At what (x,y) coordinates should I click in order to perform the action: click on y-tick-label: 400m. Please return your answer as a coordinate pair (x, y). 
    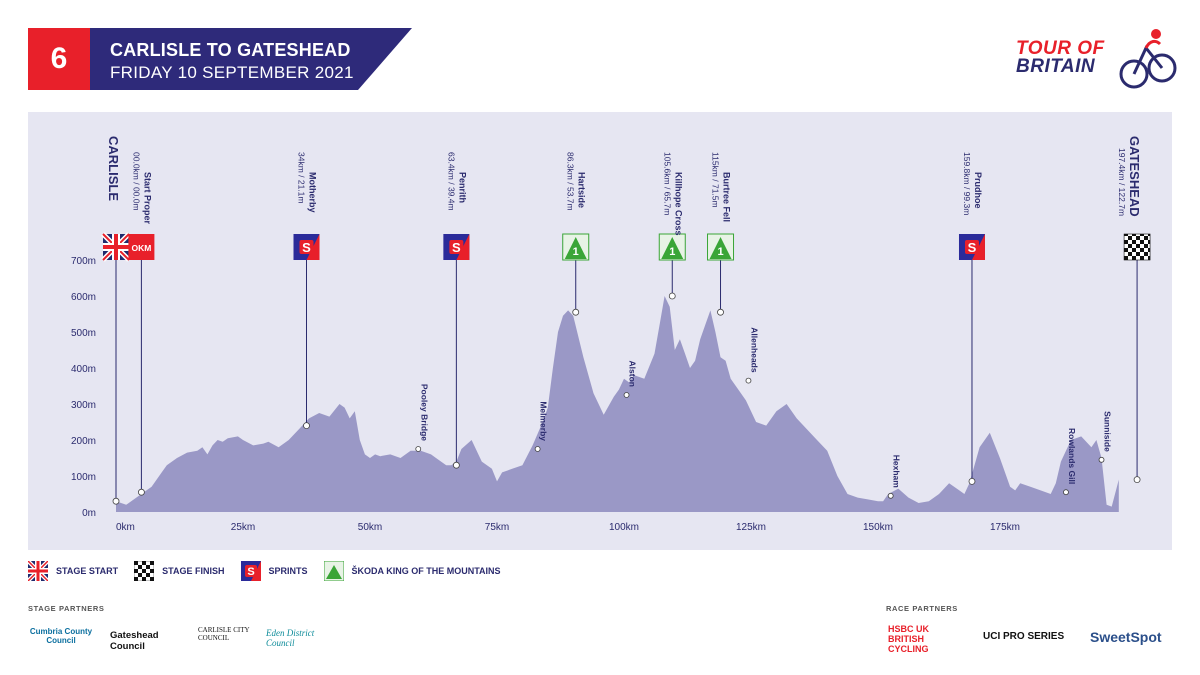
    Looking at the image, I should click on (83, 369).